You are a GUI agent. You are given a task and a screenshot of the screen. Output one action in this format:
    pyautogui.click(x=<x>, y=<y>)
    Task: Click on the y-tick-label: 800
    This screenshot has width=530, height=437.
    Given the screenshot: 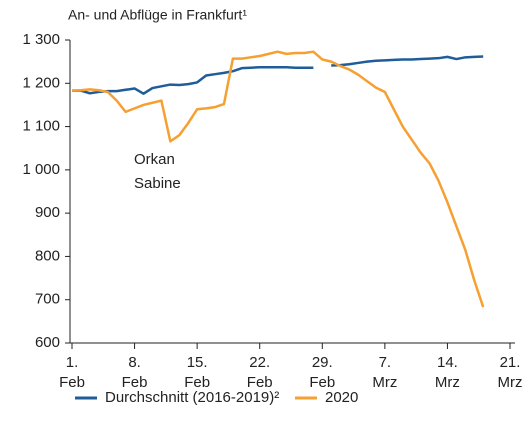 What is the action you would take?
    pyautogui.click(x=47, y=255)
    